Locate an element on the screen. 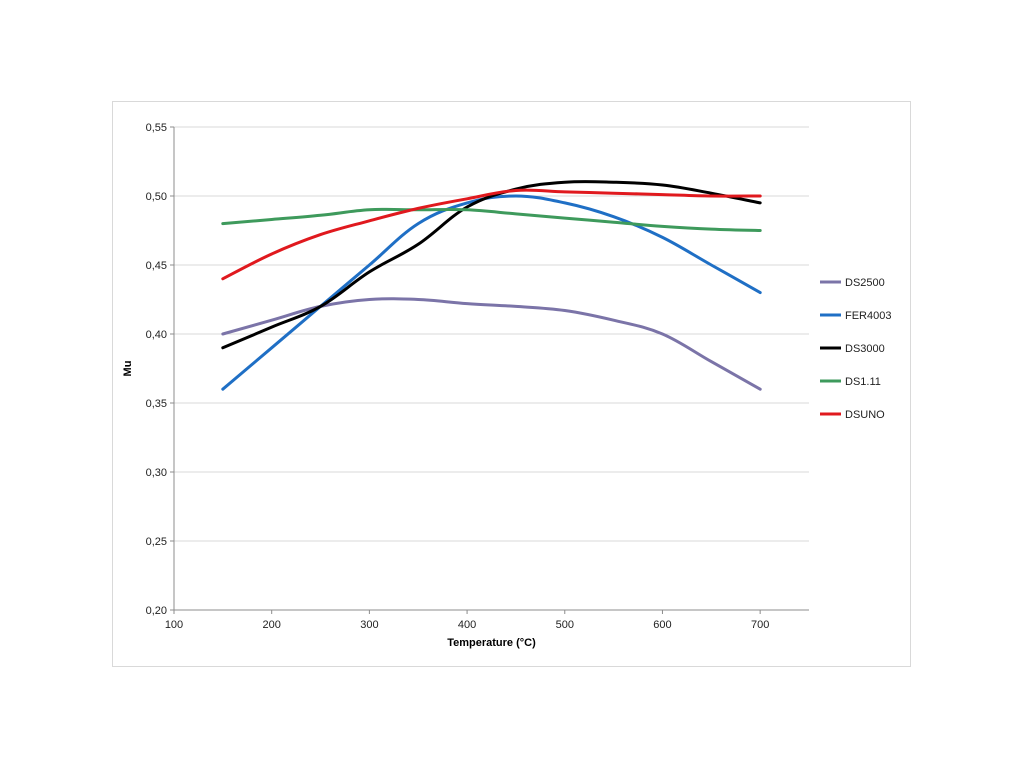  legend-label: DSUNO is located at coordinates (865, 415).